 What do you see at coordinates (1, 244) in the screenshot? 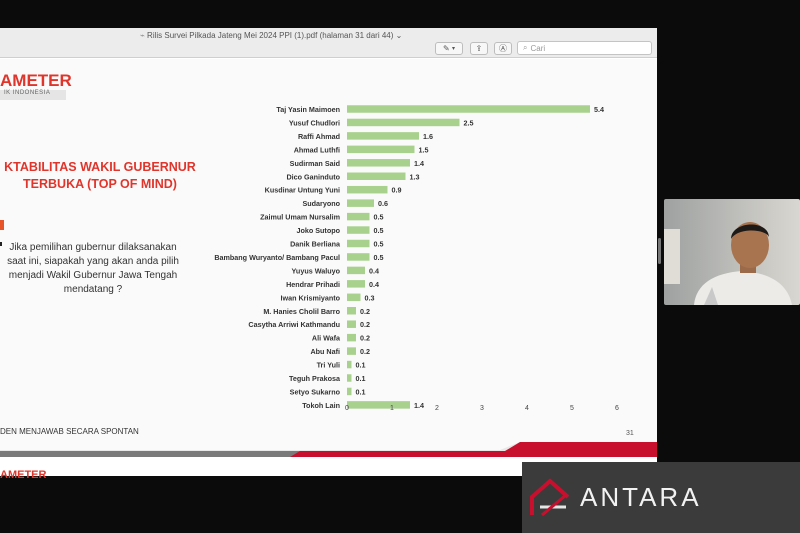
I see `bullet-mark` at bounding box center [1, 244].